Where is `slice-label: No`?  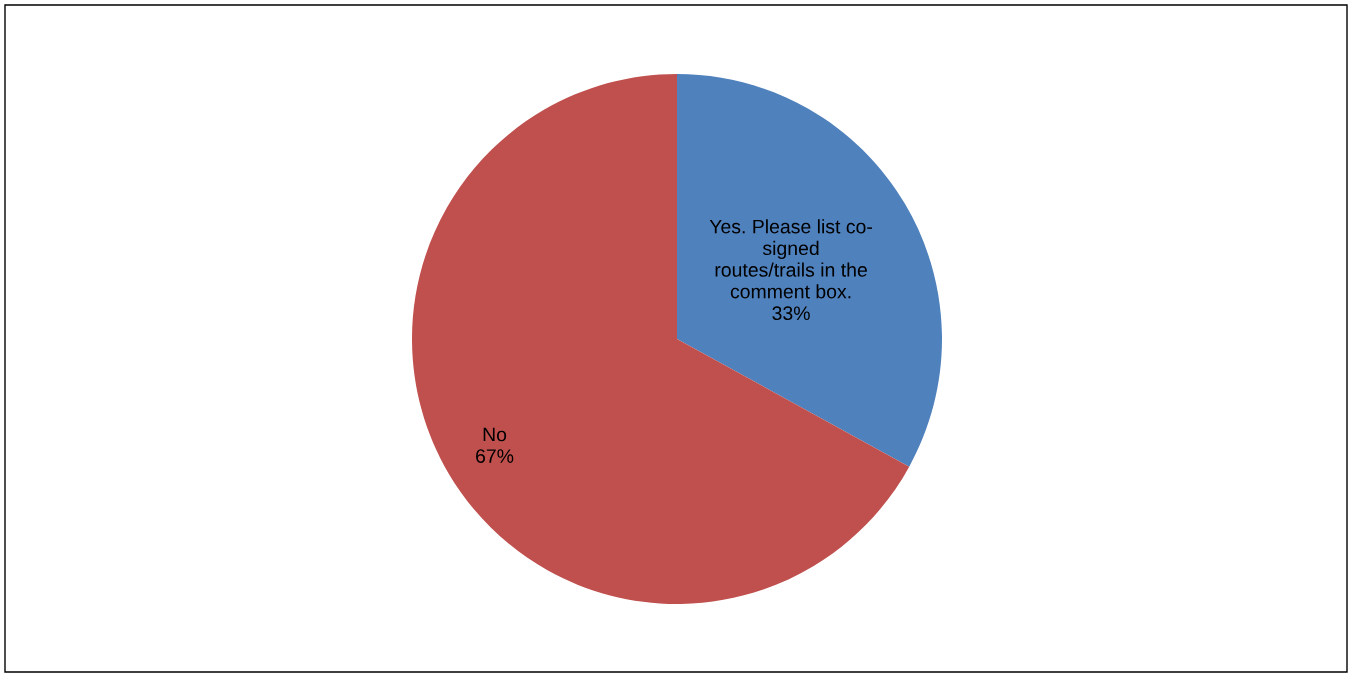
slice-label: No is located at coordinates (495, 434).